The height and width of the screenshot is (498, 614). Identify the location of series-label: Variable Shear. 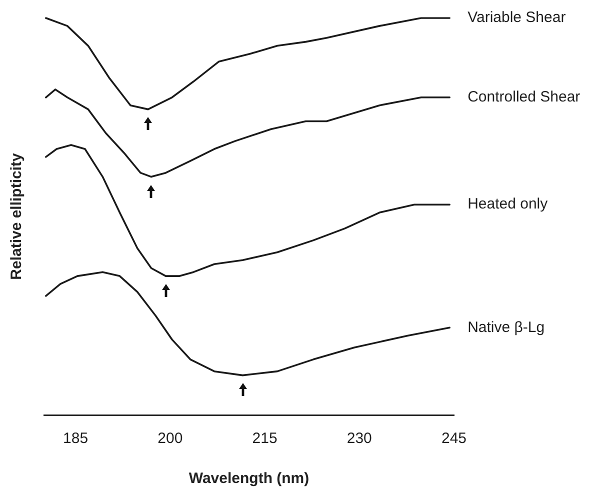
(517, 17).